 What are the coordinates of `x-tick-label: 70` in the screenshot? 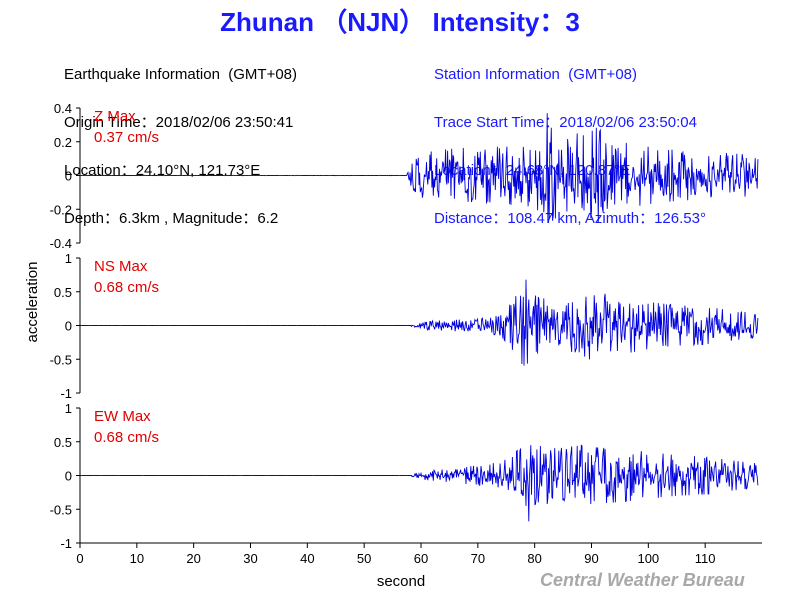 It's located at (478, 558).